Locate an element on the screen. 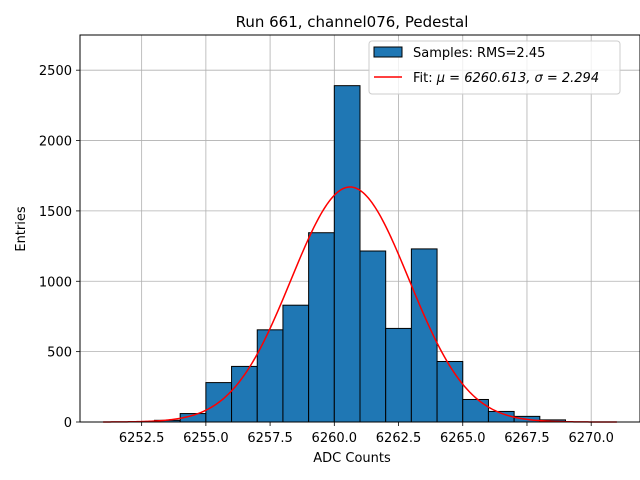 This screenshot has width=640, height=480. x-axis-label: ADC Counts is located at coordinates (352, 458).